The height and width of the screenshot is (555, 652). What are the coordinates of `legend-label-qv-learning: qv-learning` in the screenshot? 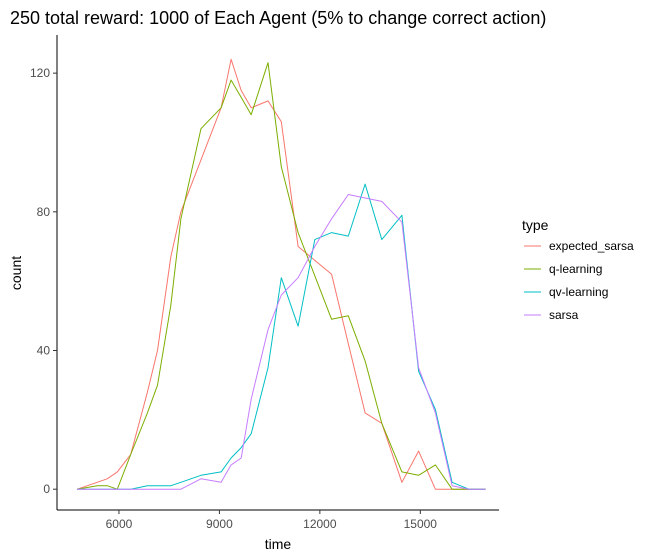 It's located at (578, 292).